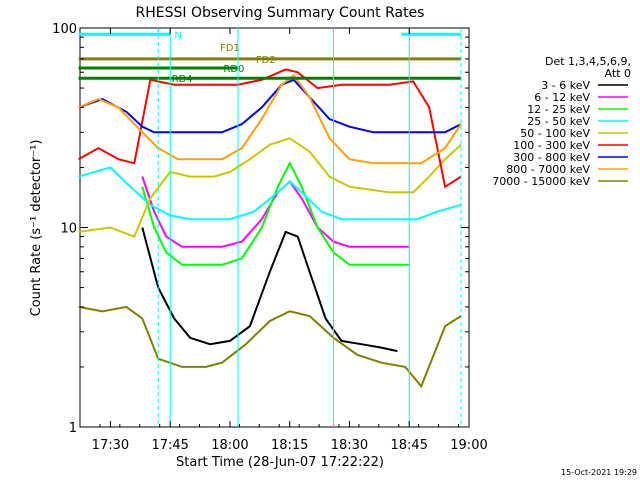 The image size is (640, 480). I want to click on x-tick-label-5: 18:45, so click(409, 445).